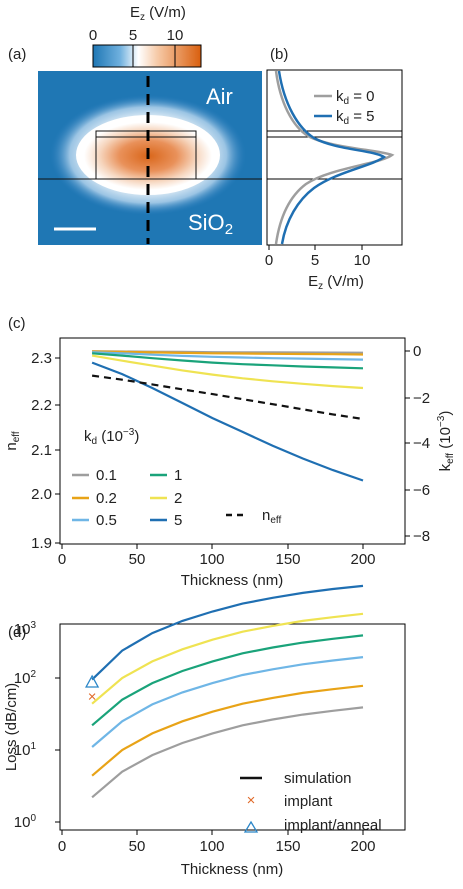 The height and width of the screenshot is (889, 463). Describe the element at coordinates (147, 56) in the screenshot. I see `colorbar` at that location.